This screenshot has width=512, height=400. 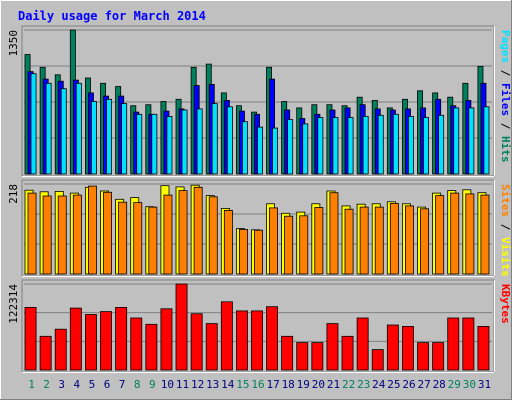 I want to click on x-tick-label-17: 17, so click(x=272, y=384).